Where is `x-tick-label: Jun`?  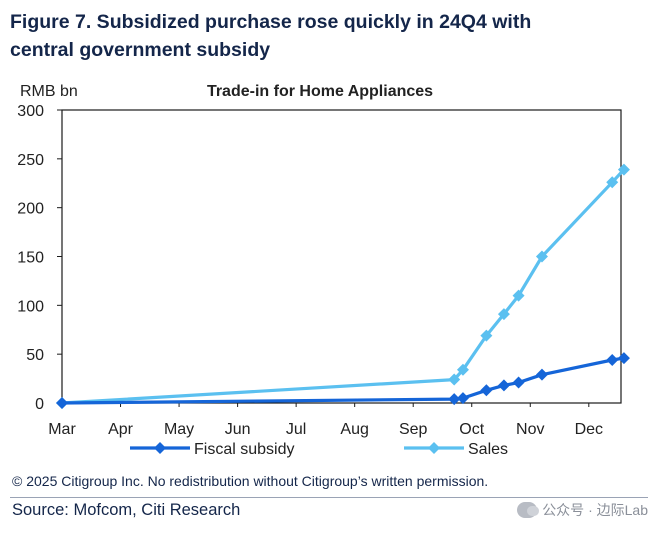 x-tick-label: Jun is located at coordinates (238, 429).